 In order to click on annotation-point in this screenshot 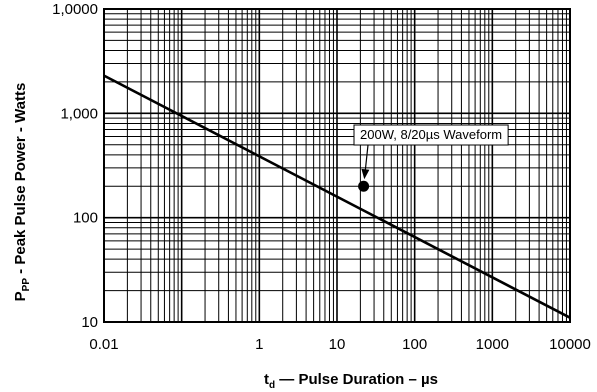, I will do `click(364, 186)`.